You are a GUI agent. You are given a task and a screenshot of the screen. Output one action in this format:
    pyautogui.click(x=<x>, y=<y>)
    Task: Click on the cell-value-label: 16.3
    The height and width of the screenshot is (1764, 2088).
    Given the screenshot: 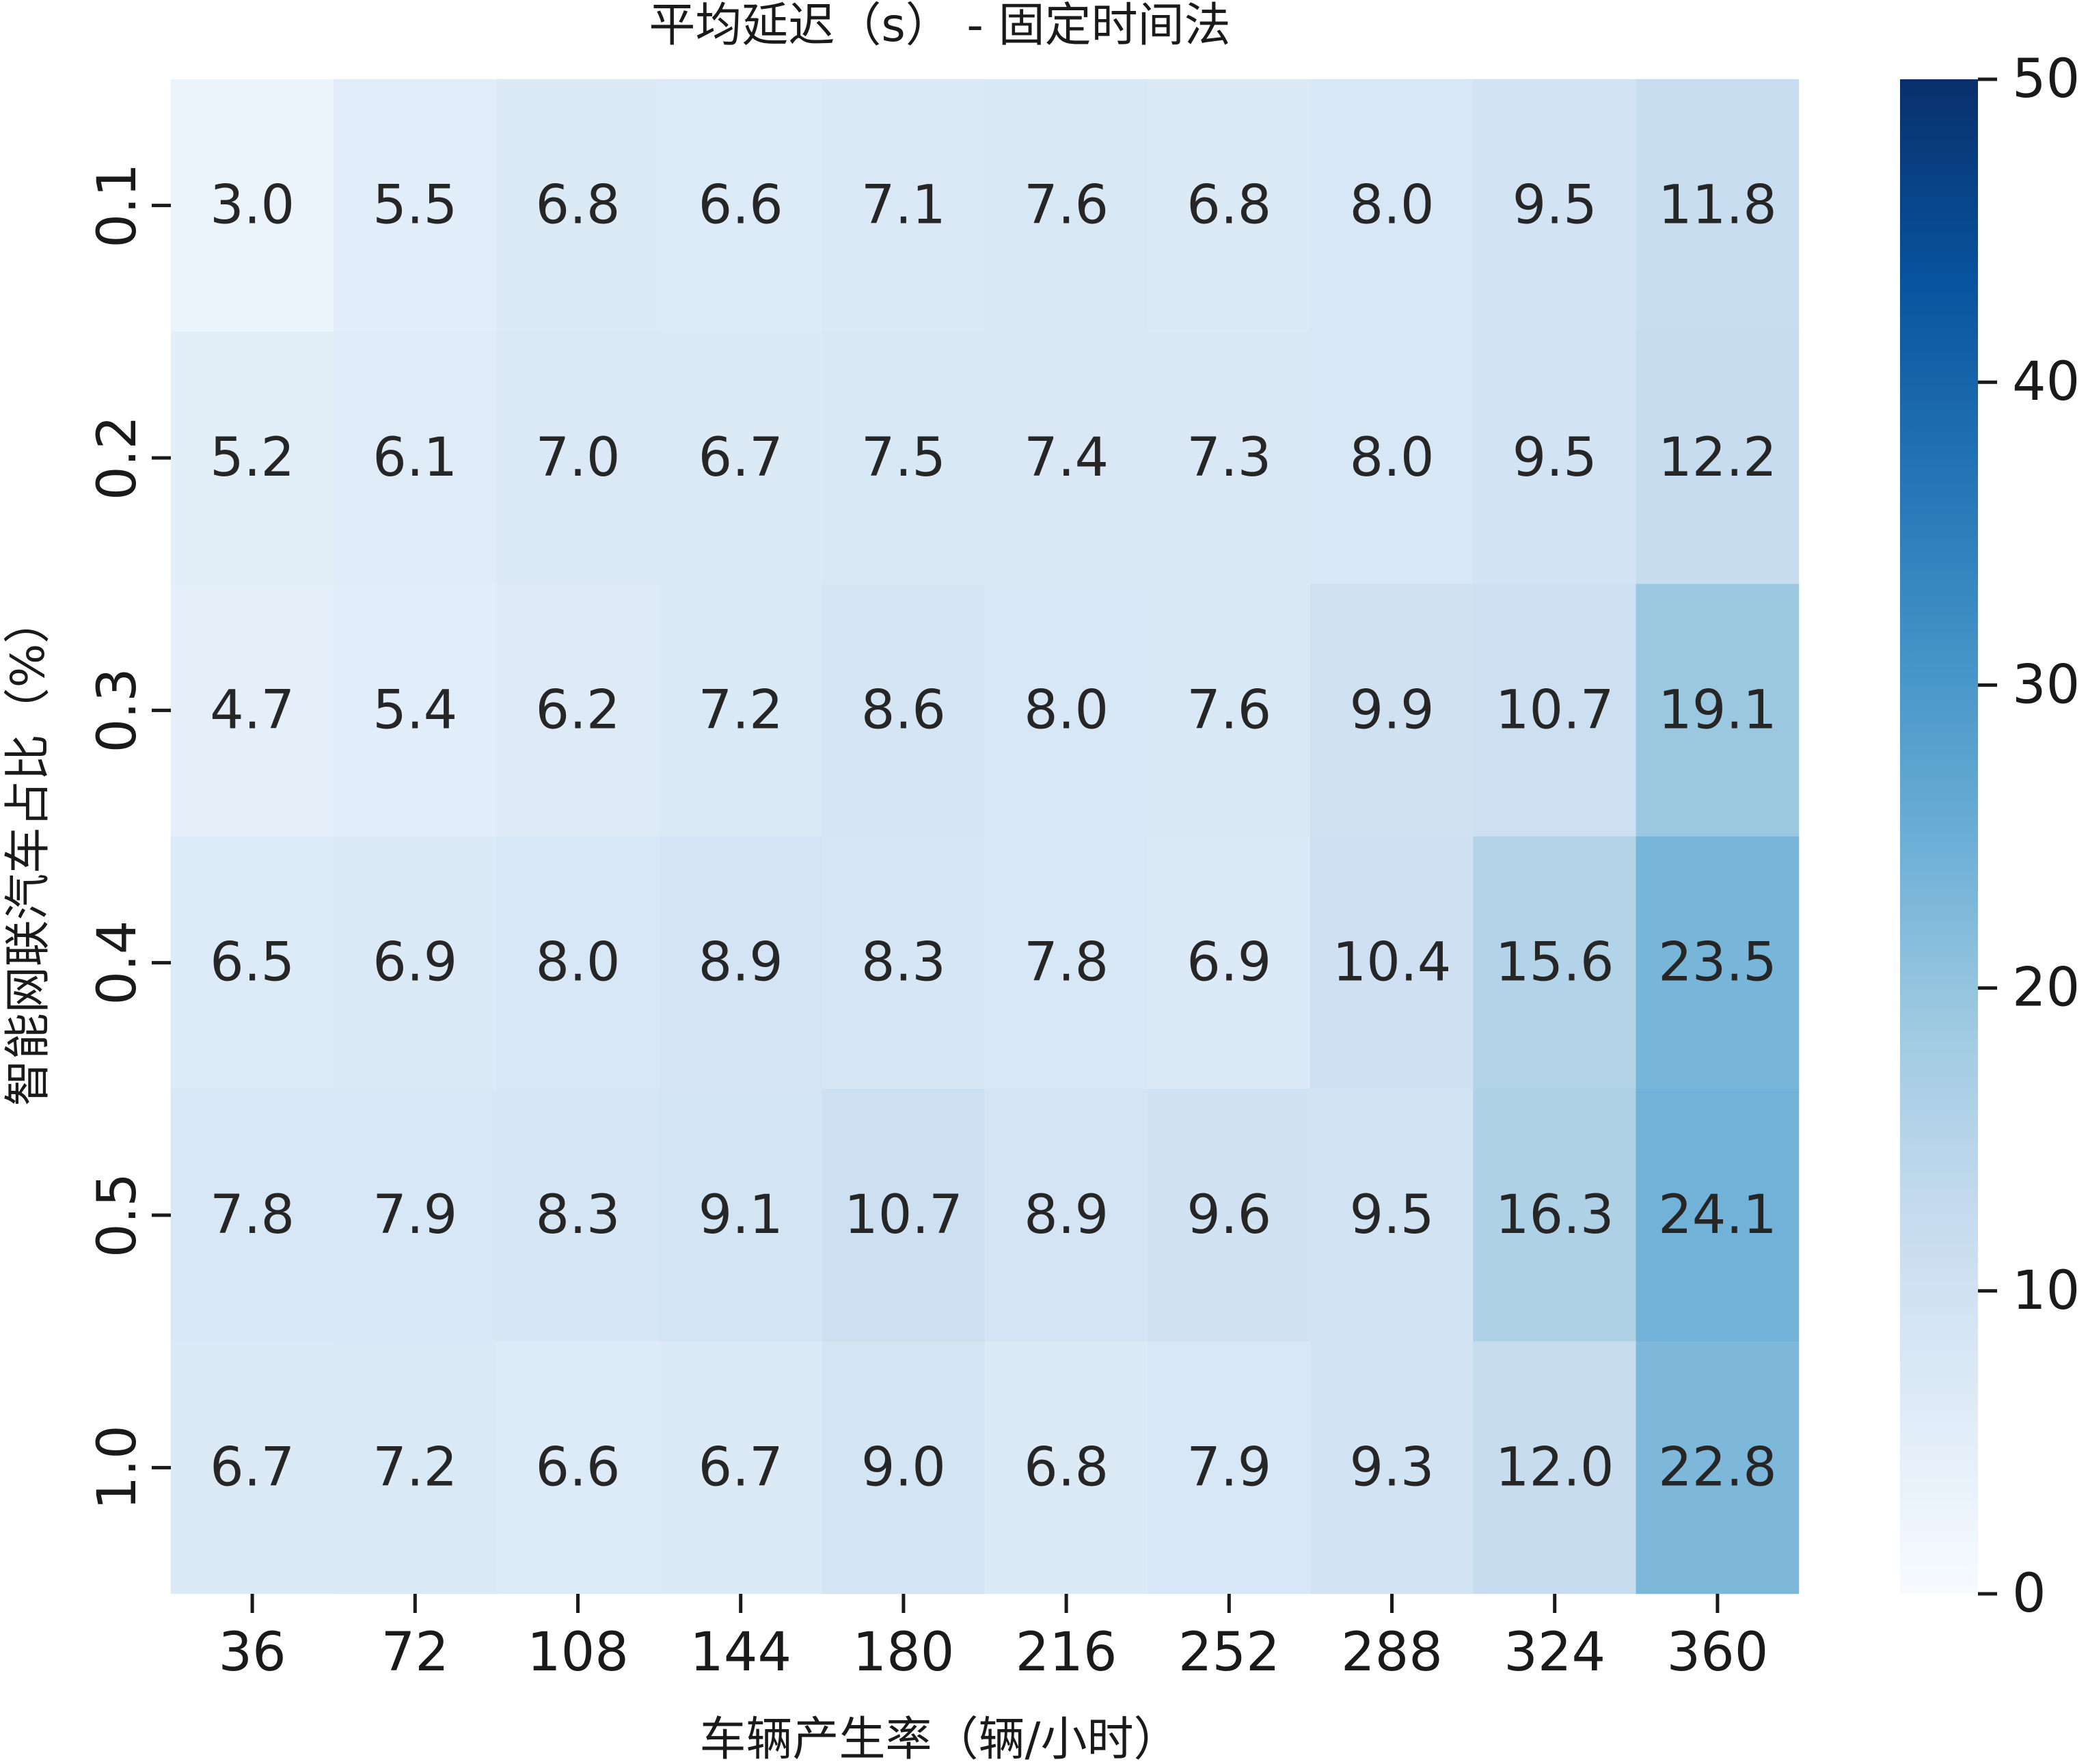 What is the action you would take?
    pyautogui.click(x=1554, y=1215)
    